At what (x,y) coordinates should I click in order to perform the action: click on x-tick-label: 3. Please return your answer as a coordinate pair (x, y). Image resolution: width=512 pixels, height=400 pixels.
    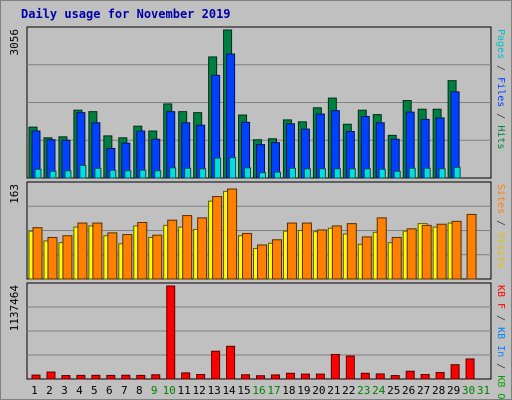
    Looking at the image, I should click on (64, 390).